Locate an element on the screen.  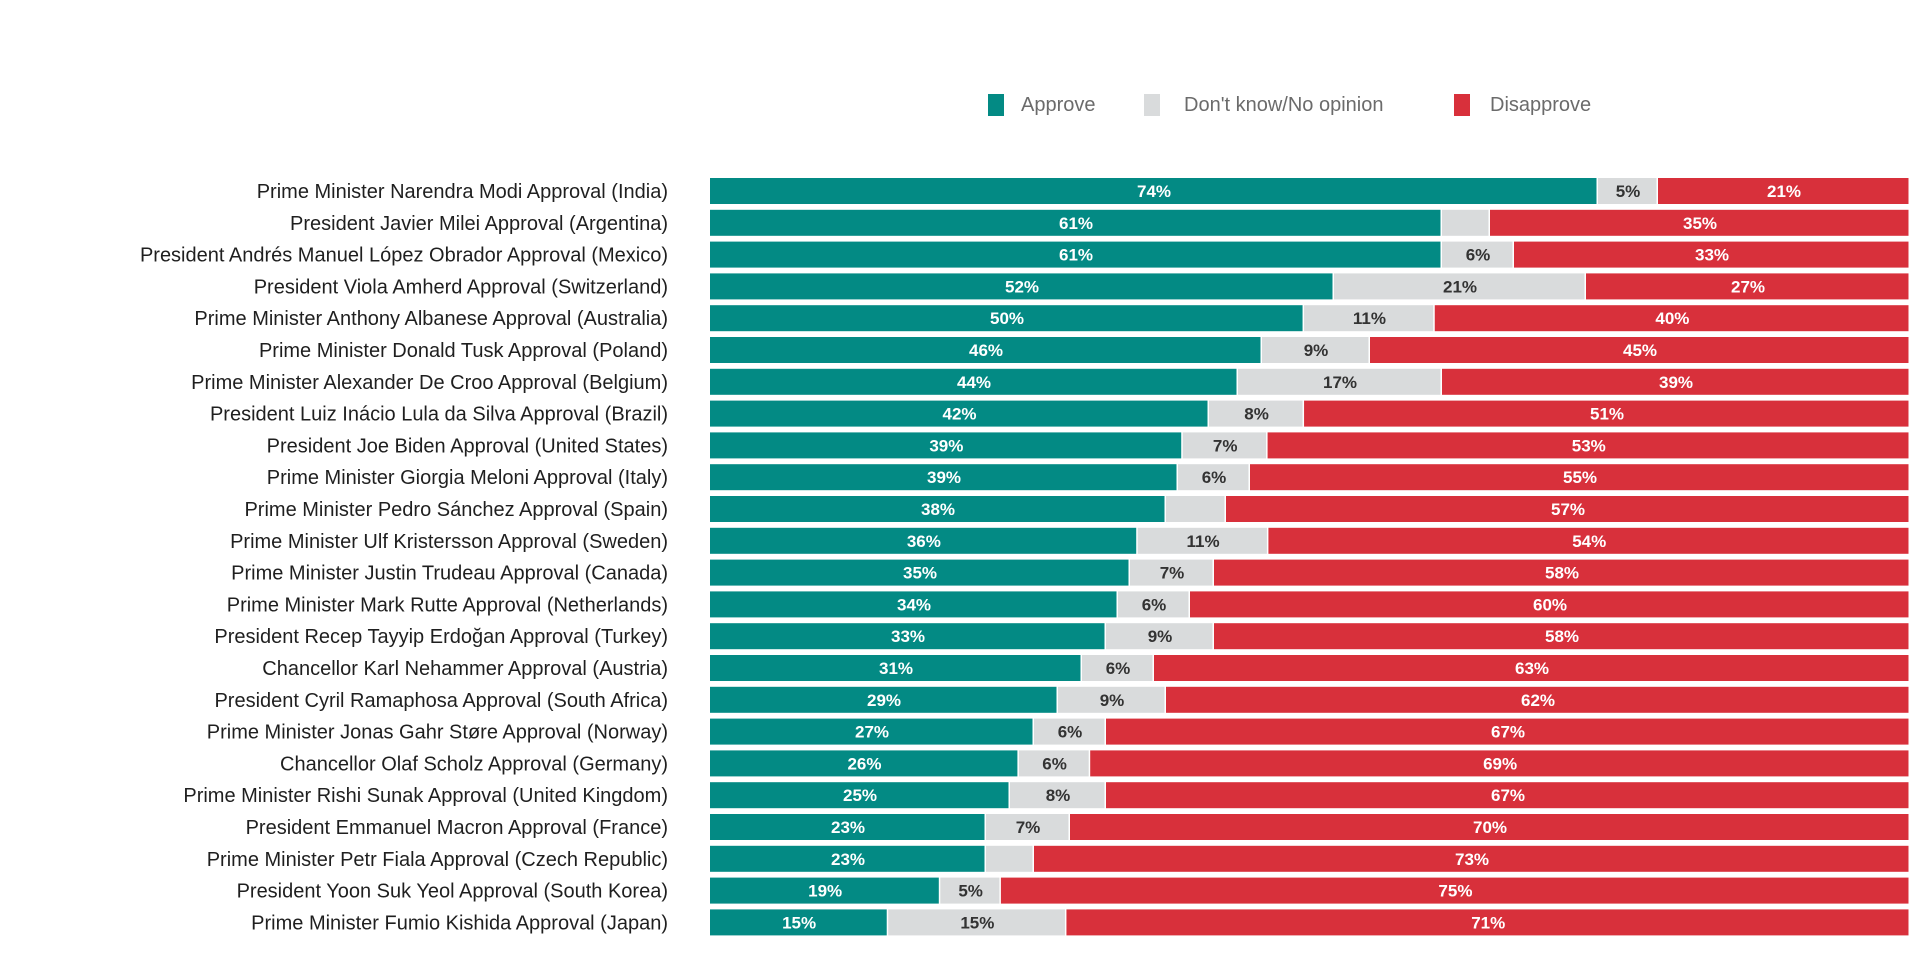
data-label-approve: 23% is located at coordinates (848, 827).